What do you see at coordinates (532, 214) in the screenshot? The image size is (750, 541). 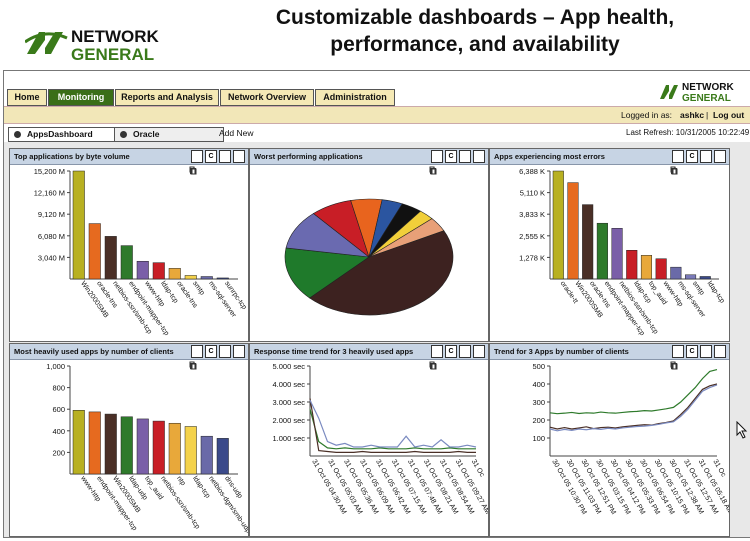 I see `y-tick-label: 3,833 K` at bounding box center [532, 214].